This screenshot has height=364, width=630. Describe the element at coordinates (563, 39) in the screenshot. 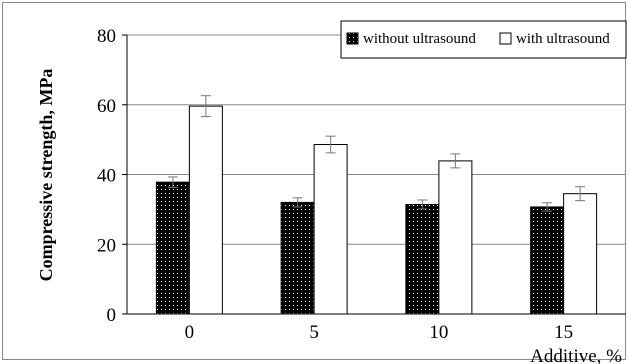

I see `legend-label-with-ultrasound: with ultrasound` at that location.